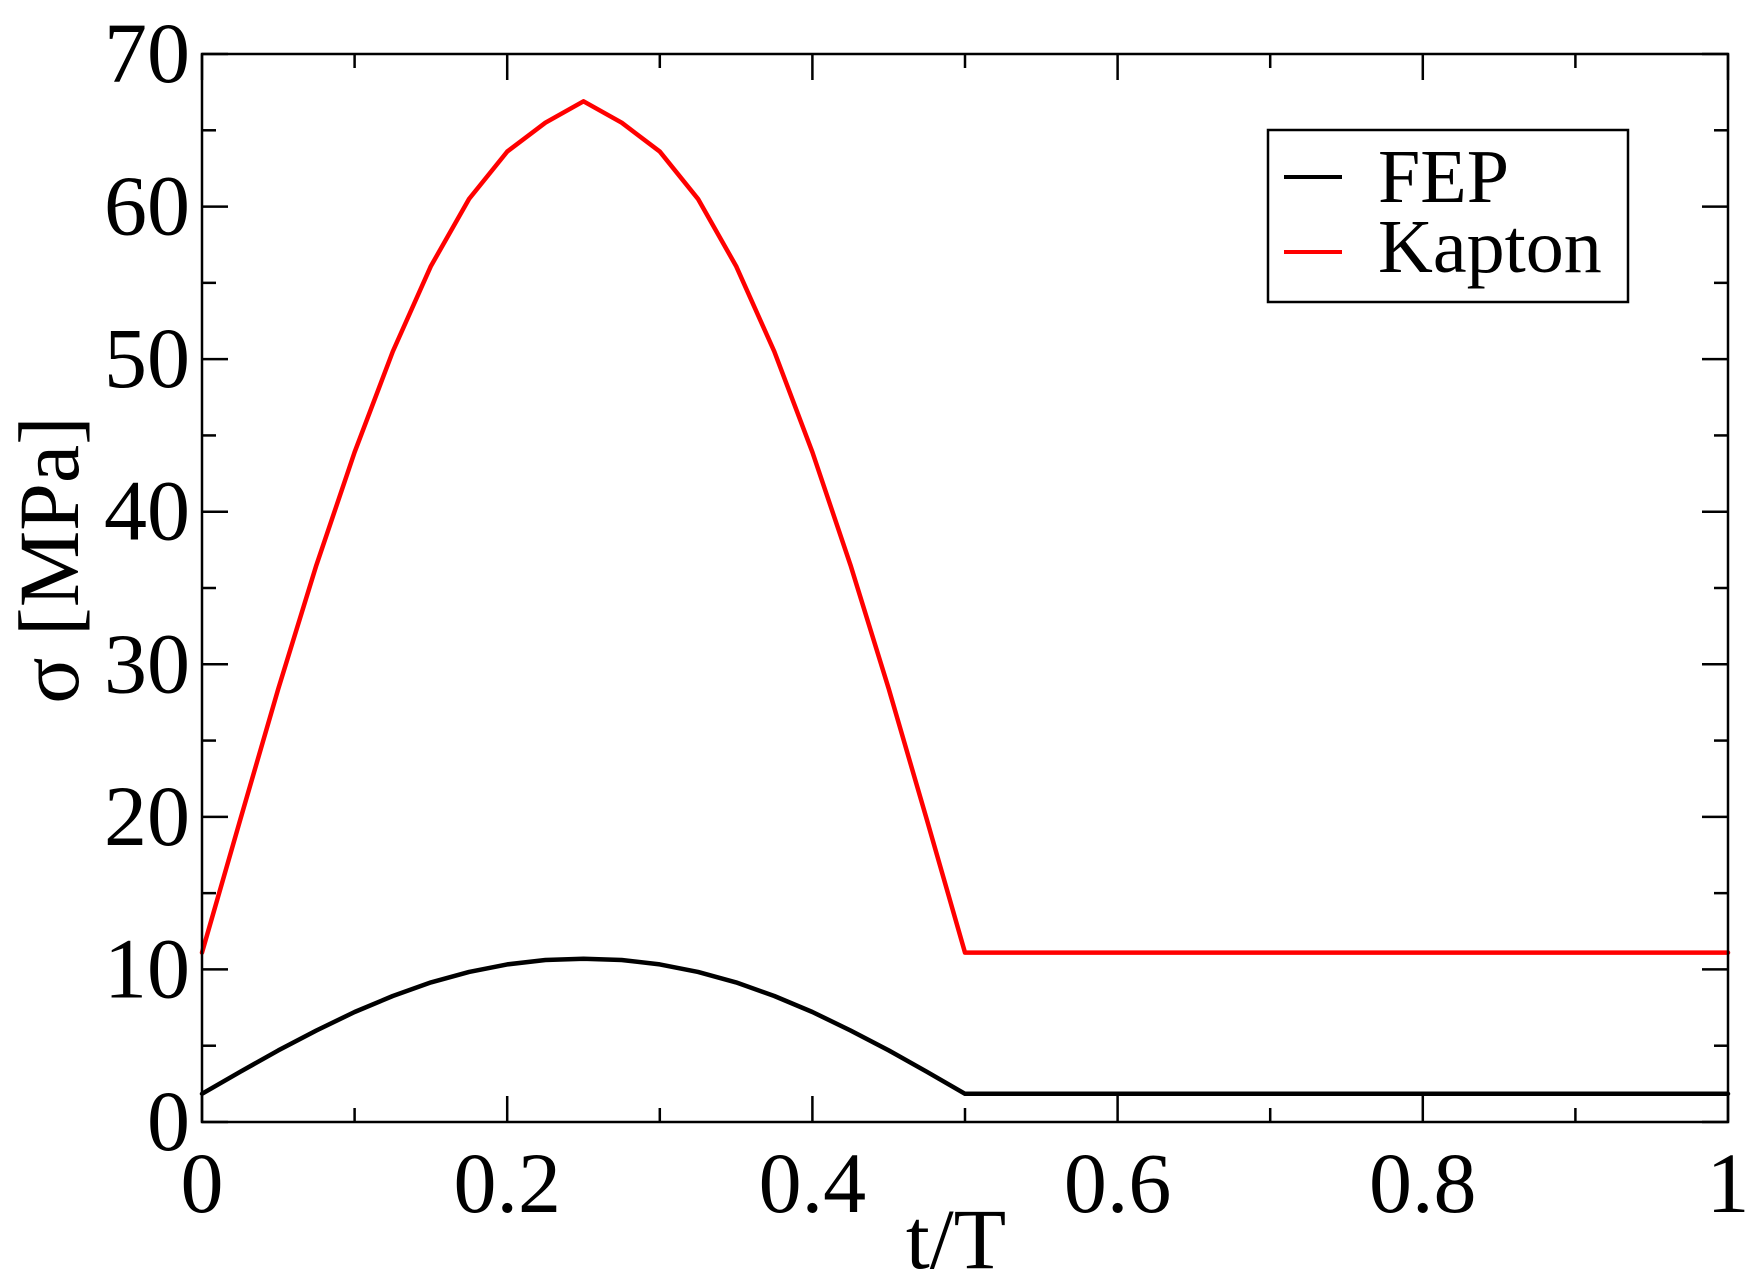 This screenshot has width=1760, height=1284. Describe the element at coordinates (1118, 1183) in the screenshot. I see `x-tick-label: 0.6` at that location.